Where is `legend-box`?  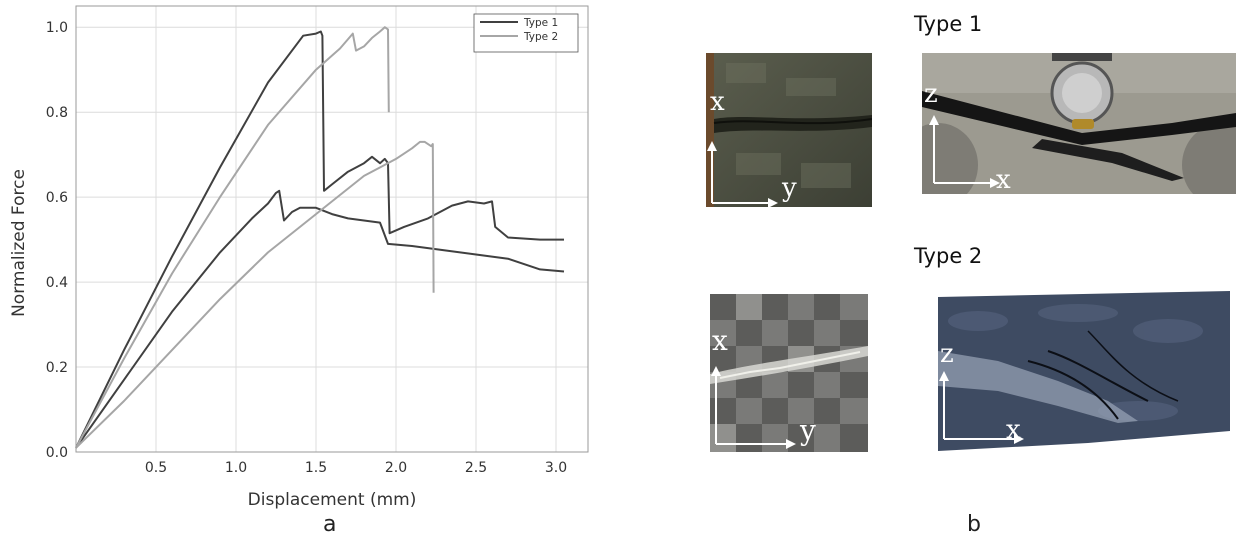 legend-box is located at coordinates (526, 33).